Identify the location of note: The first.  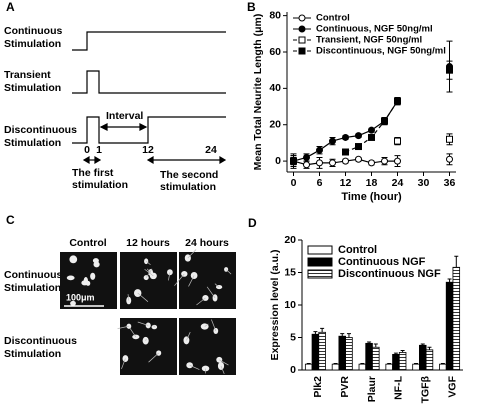
(93, 173).